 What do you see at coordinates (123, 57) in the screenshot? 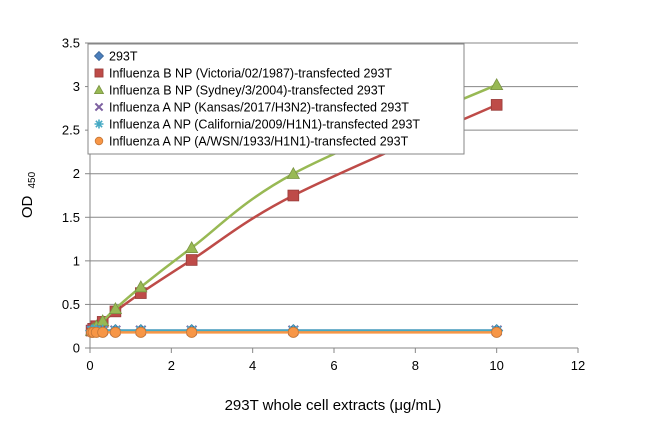
I see `legend-label: 293T` at bounding box center [123, 57].